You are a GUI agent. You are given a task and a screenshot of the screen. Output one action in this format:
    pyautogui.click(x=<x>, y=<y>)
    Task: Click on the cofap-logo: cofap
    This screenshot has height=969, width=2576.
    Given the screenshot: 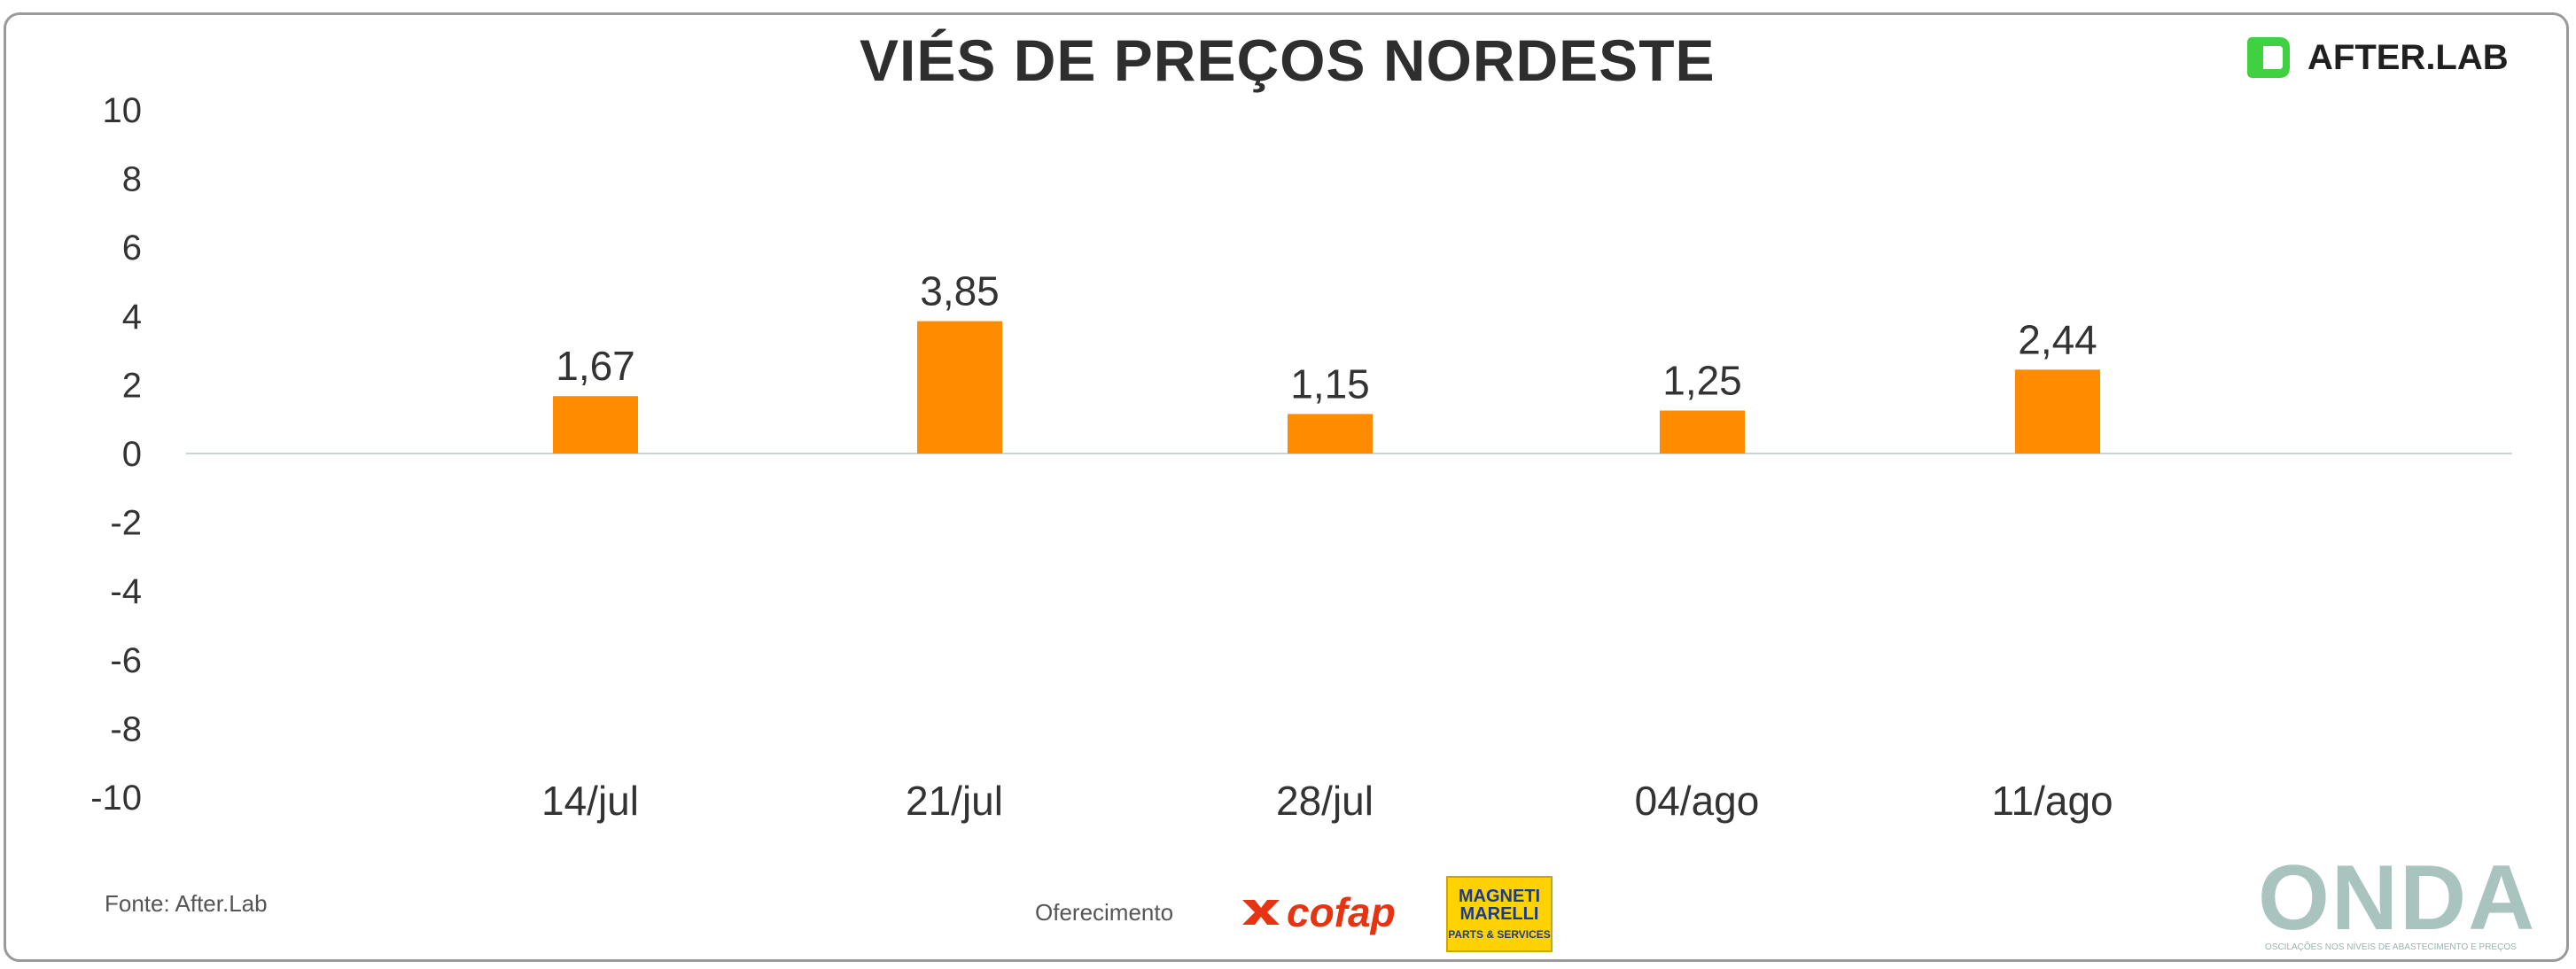 What is the action you would take?
    pyautogui.click(x=1317, y=912)
    